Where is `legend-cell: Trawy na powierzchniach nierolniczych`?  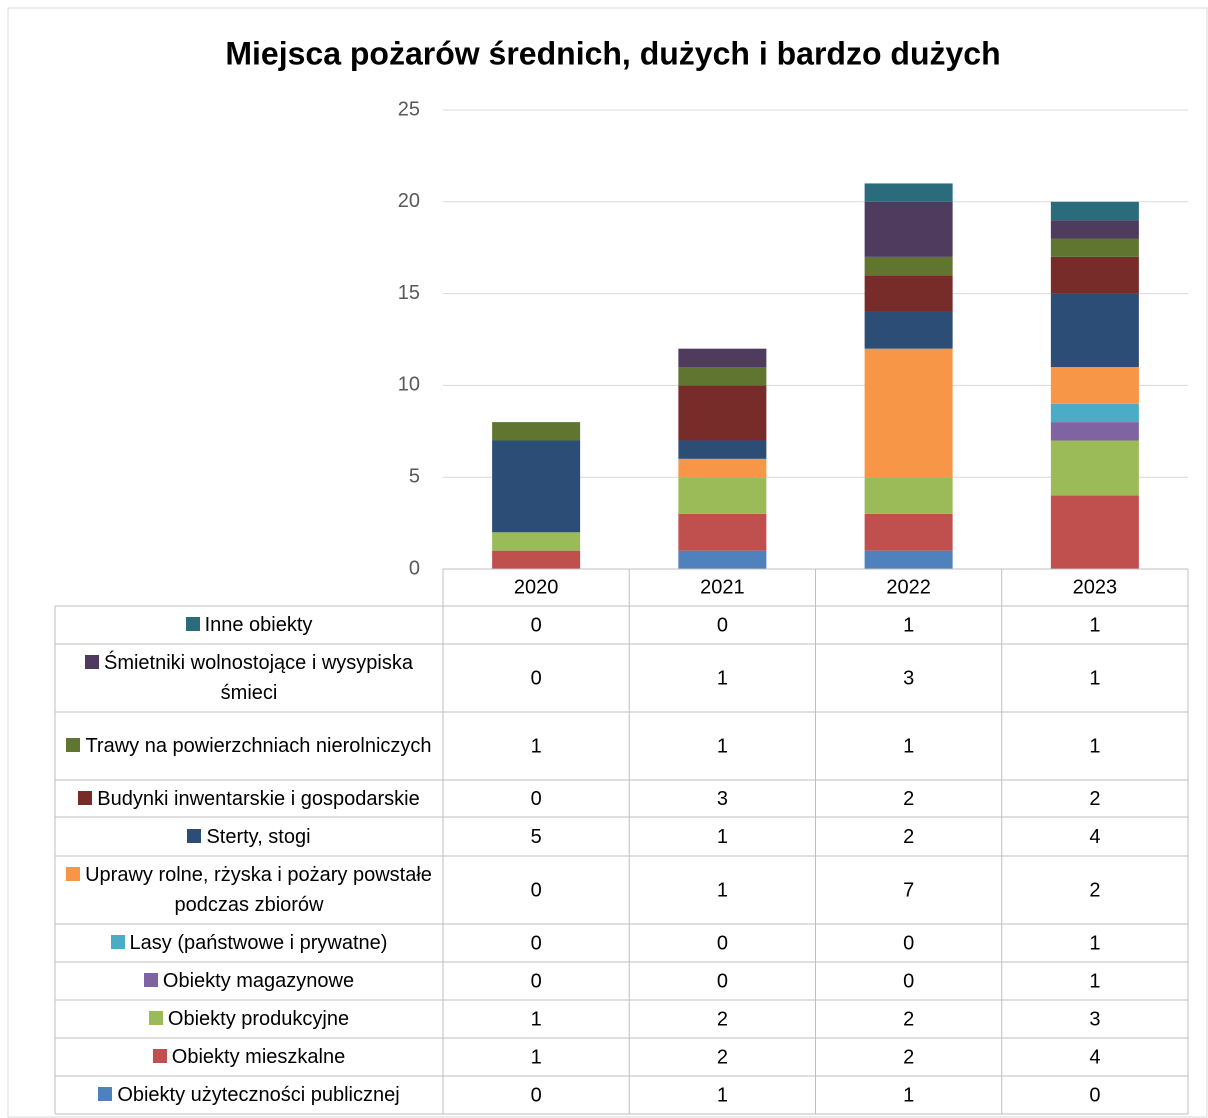 legend-cell: Trawy na powierzchniach nierolniczych is located at coordinates (249, 746).